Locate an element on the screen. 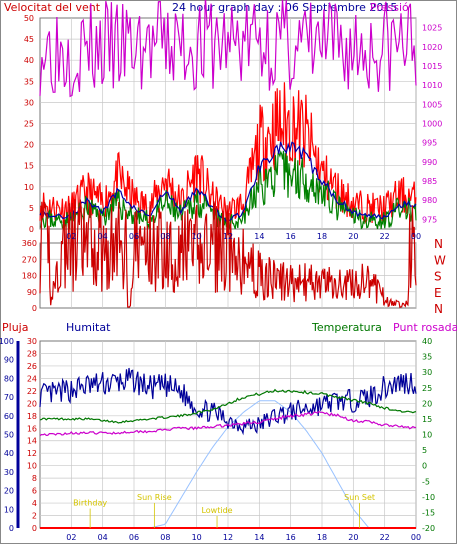  annotation-label: Lowtide is located at coordinates (216, 510).